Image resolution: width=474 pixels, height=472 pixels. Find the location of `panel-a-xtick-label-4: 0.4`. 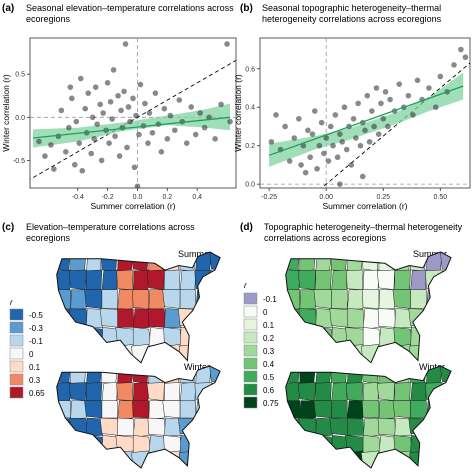

panel-a-xtick-label-4: 0.4 is located at coordinates (197, 197).